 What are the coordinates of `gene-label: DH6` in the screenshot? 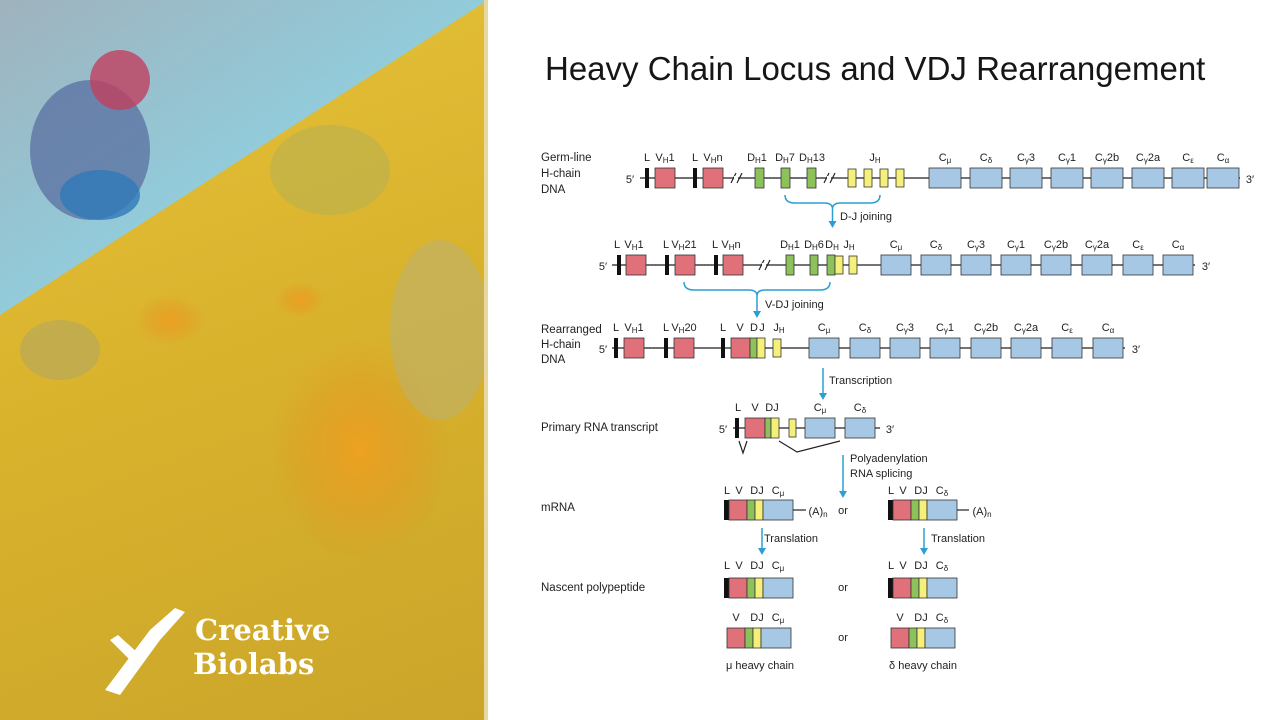 It's located at (814, 245).